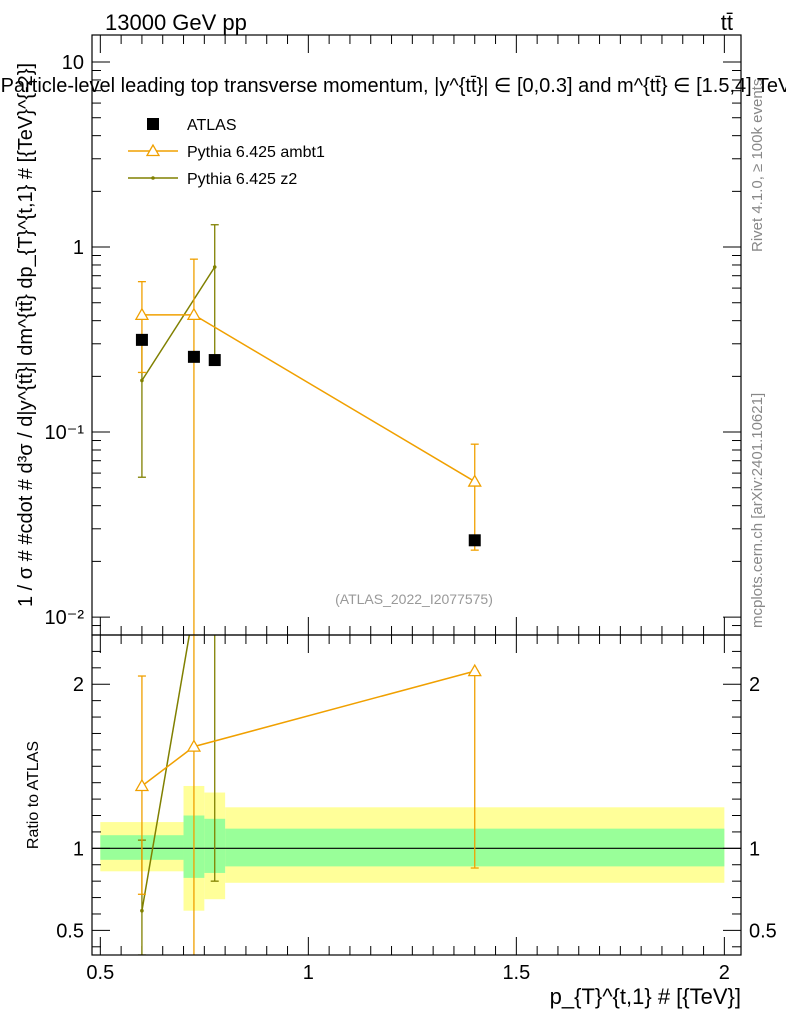 The height and width of the screenshot is (1024, 786). I want to click on header-left: 13000 GeV pp, so click(176, 22).